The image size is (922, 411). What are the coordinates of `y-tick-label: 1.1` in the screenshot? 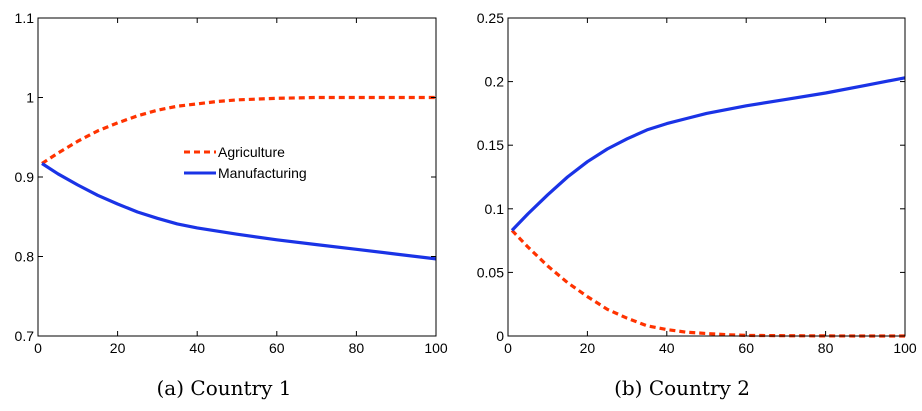 It's located at (25, 18).